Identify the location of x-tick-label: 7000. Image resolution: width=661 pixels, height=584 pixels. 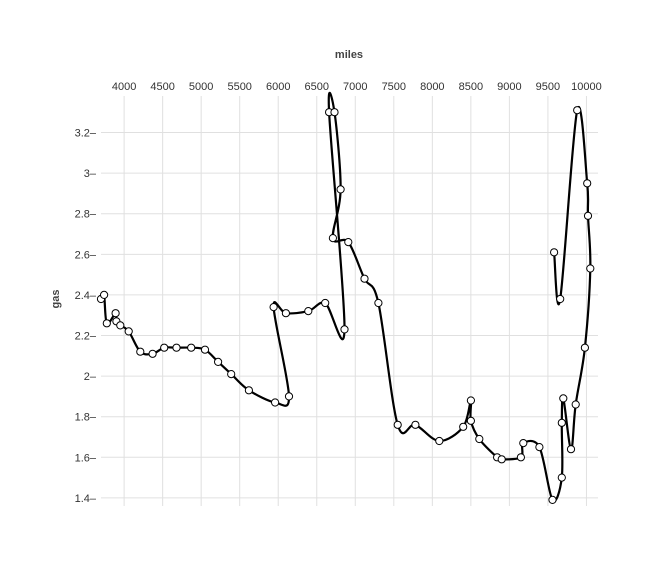
(355, 87).